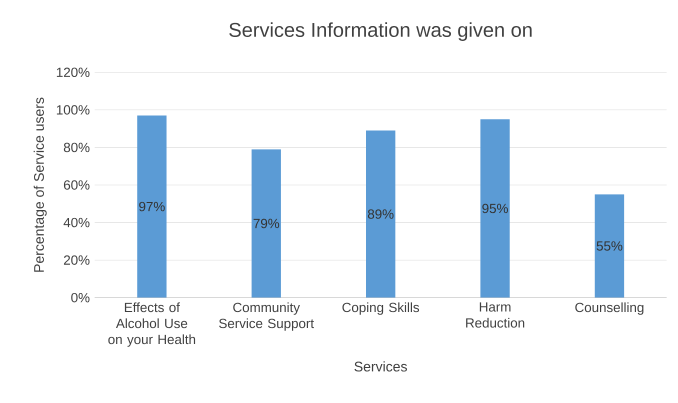 This screenshot has height=403, width=678. Describe the element at coordinates (73, 110) in the screenshot. I see `y-tick-label: 100%` at that location.